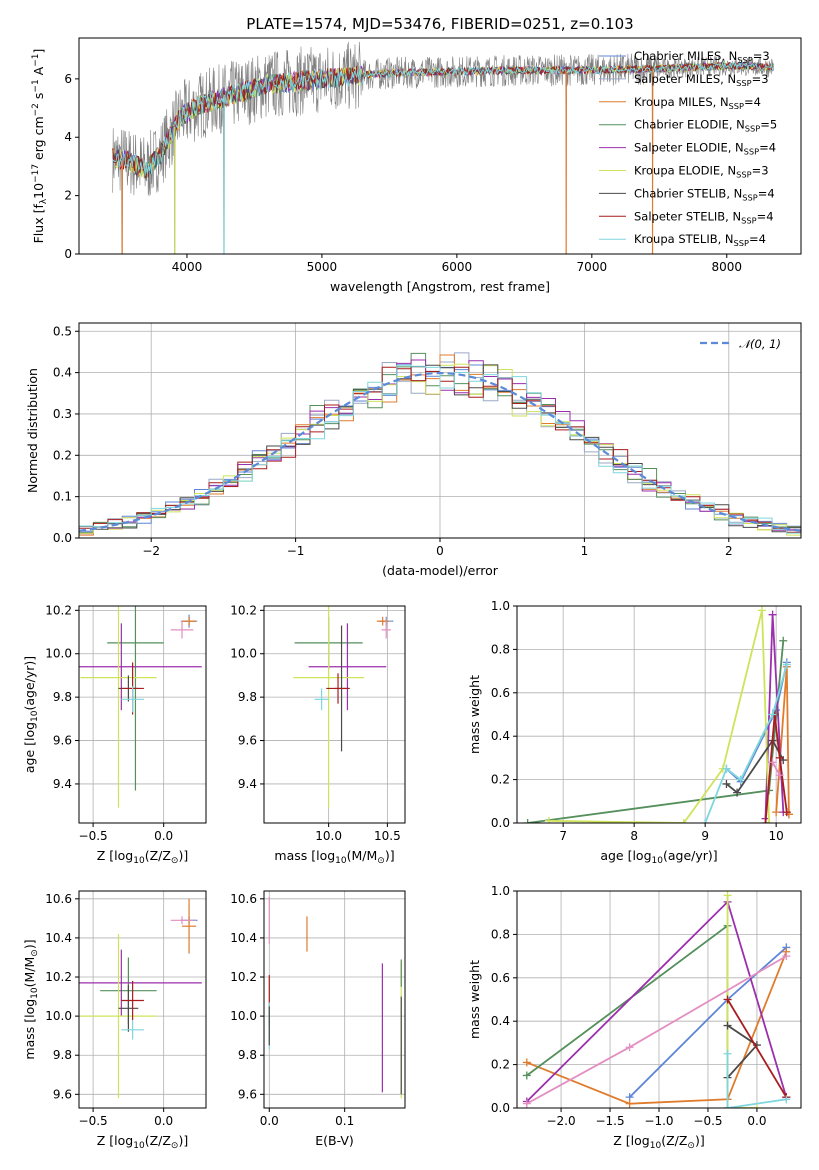 Image resolution: width=819 pixels, height=1170 pixels. I want to click on y-tick-label: 0.0, so click(62, 538).